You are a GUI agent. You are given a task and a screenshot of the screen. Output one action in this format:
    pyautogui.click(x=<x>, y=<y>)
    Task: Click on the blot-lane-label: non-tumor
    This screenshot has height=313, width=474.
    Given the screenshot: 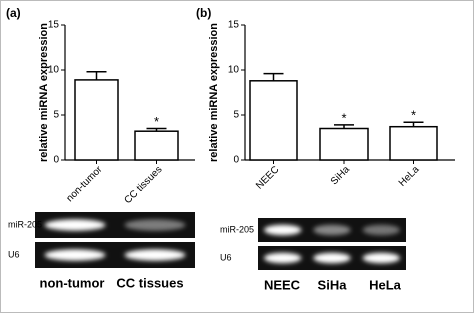 What is the action you would take?
    pyautogui.click(x=72, y=282)
    